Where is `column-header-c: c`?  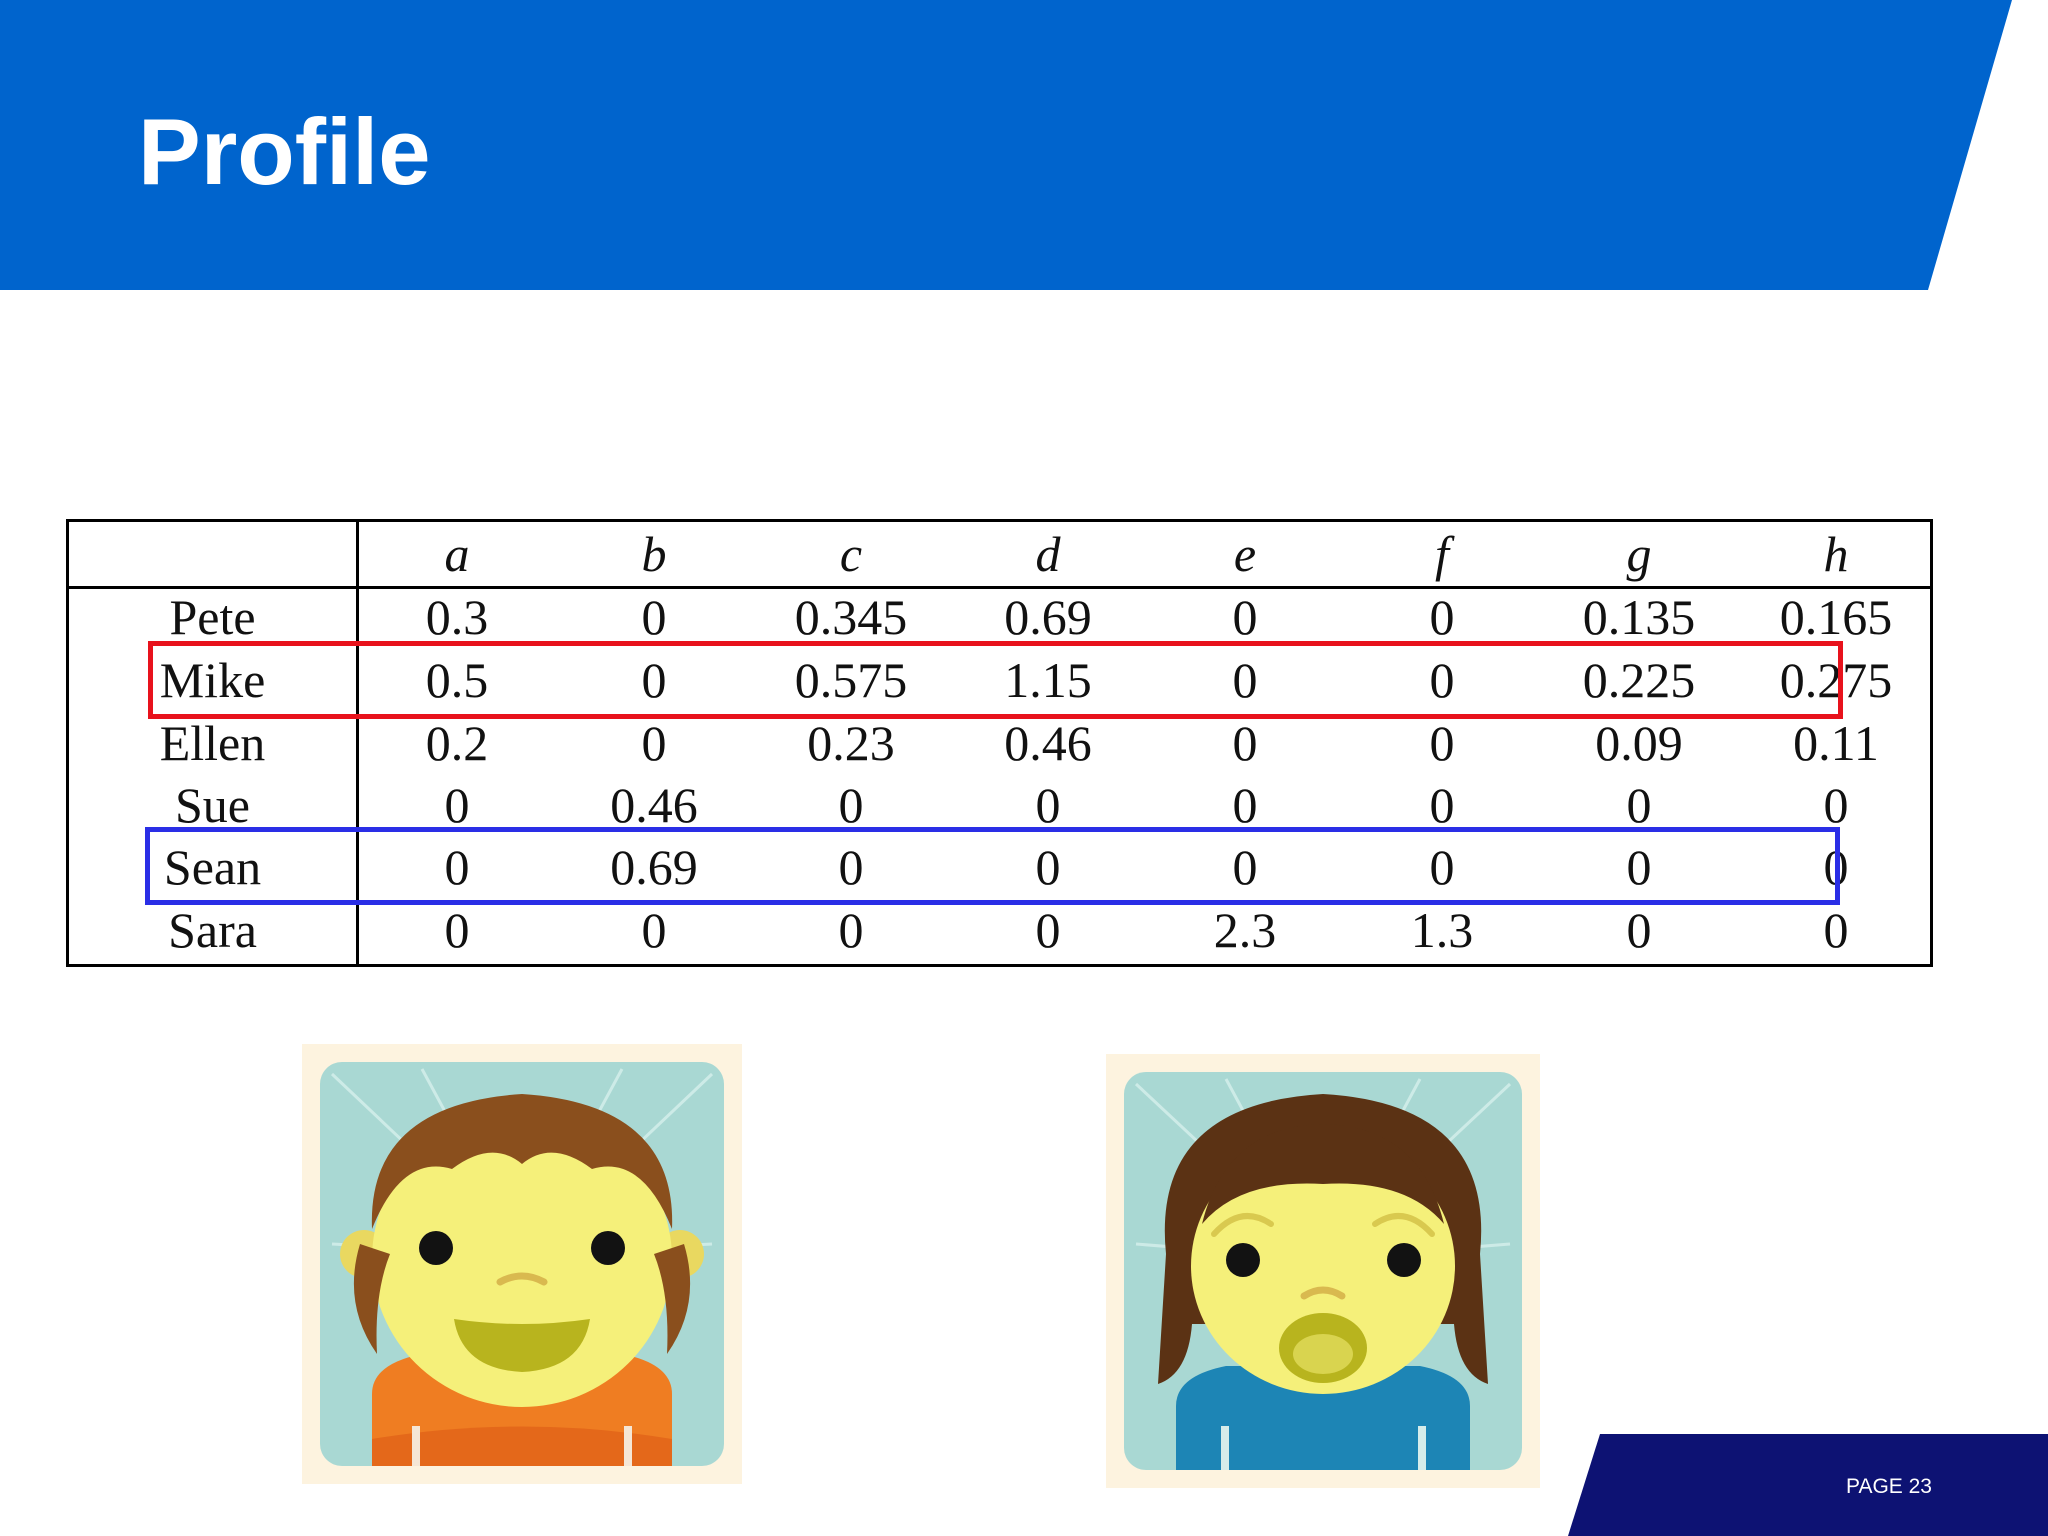 column-header-c: c is located at coordinates (851, 554).